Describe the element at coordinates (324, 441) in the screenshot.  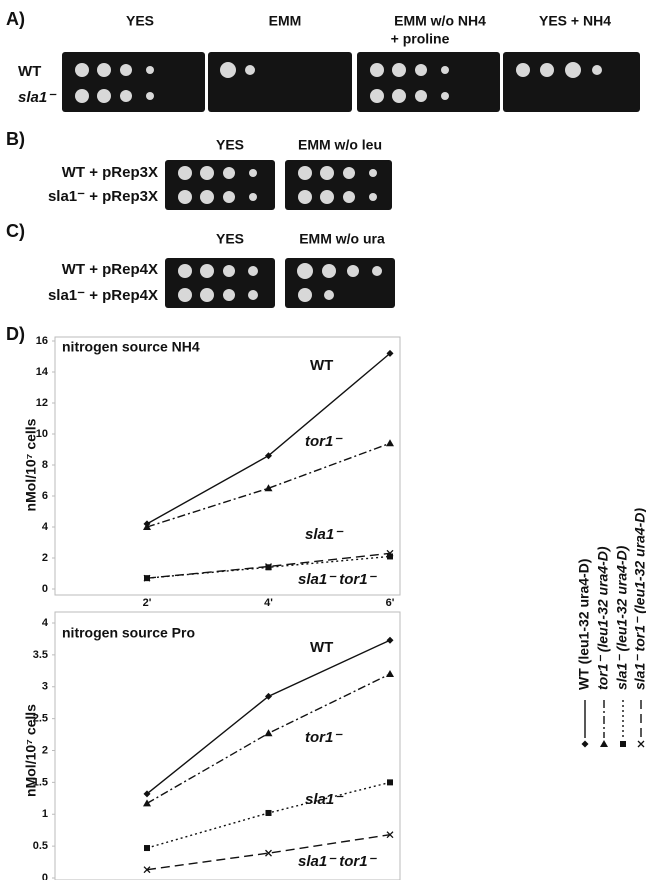
I see `annotation: tor1⁻` at that location.